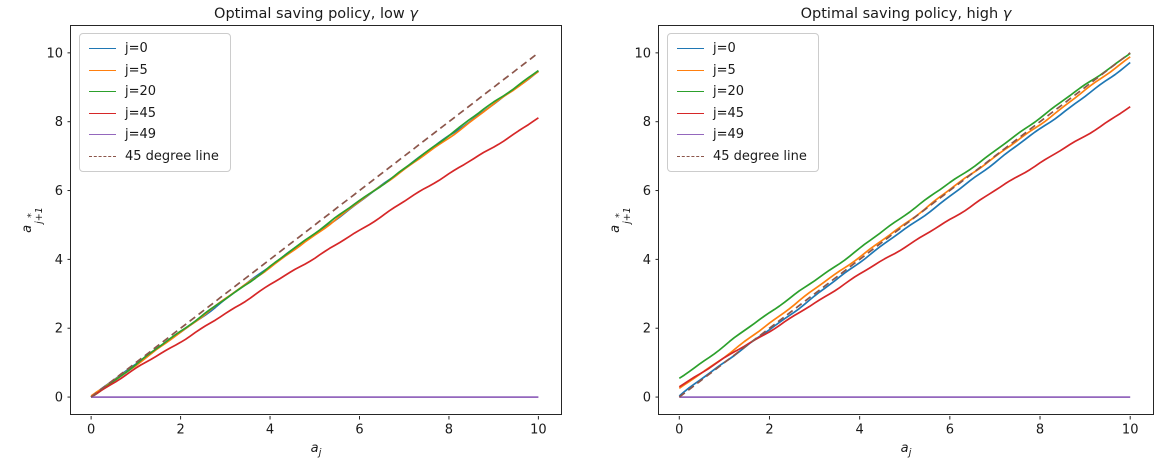 This screenshot has width=1162, height=472. Describe the element at coordinates (316, 450) in the screenshot. I see `left-x-axis-label: aj` at that location.